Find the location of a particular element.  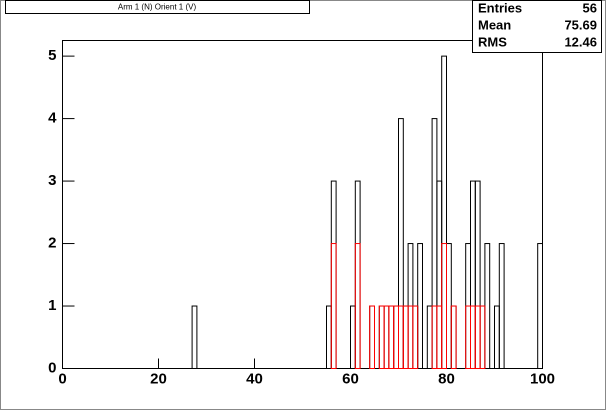

y-tick-label: 5 is located at coordinates (52, 55).